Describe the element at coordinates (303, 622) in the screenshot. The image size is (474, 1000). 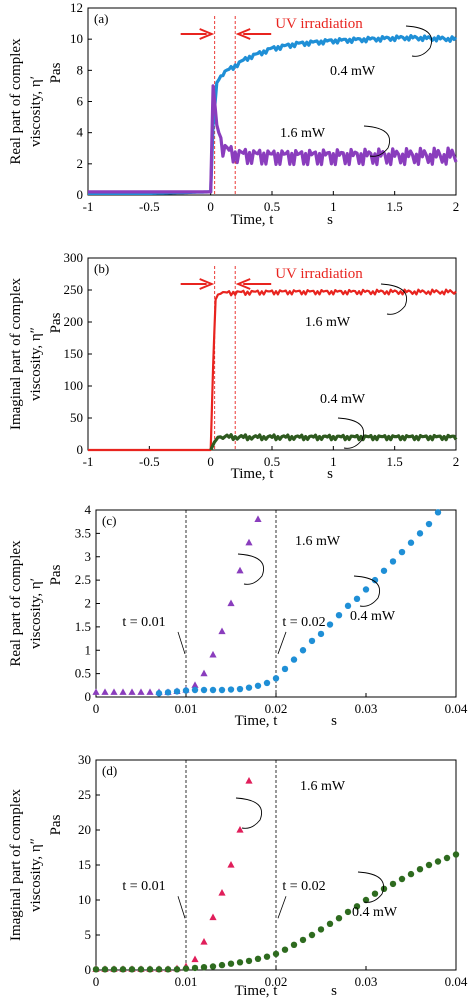
I see `reference-vline-label: t = 0.02` at that location.